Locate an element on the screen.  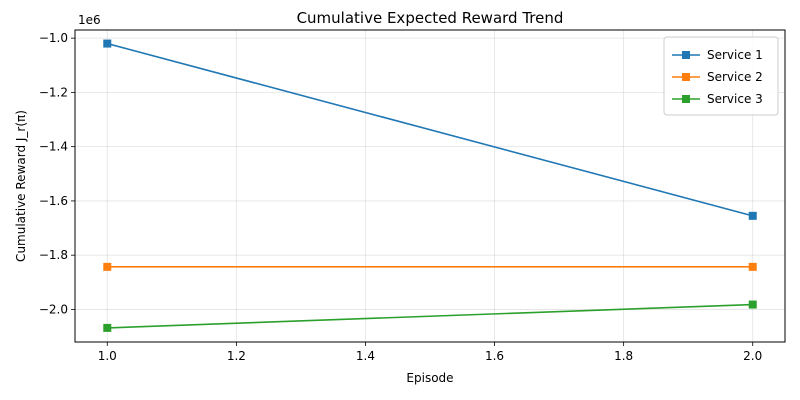
y-axis-ticks: −2.0 −1.8 −1.6 −1.4 −1.2 −1.0 is located at coordinates (57, 173).